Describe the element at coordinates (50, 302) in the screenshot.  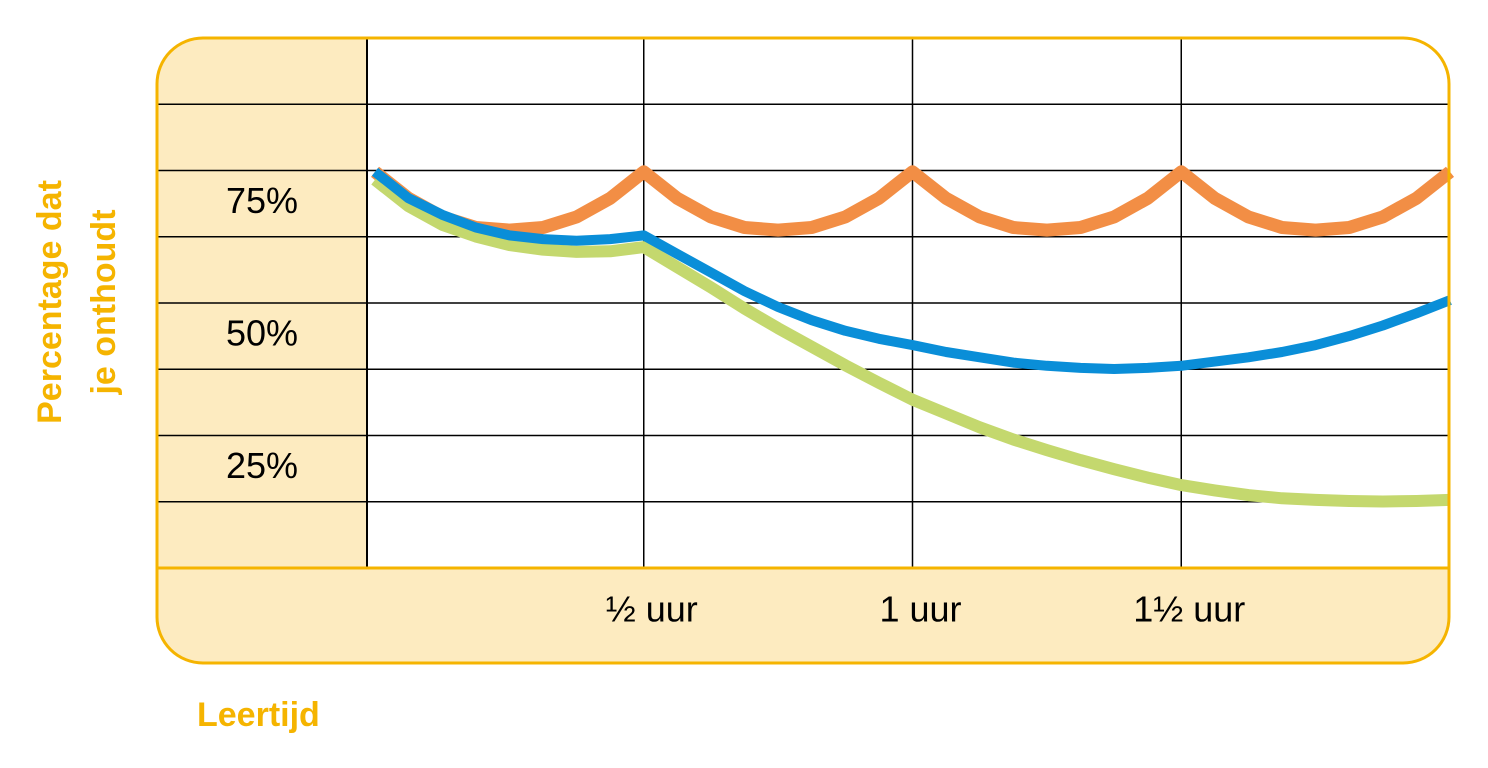
I see `y-axis-label: Percentage dat` at that location.